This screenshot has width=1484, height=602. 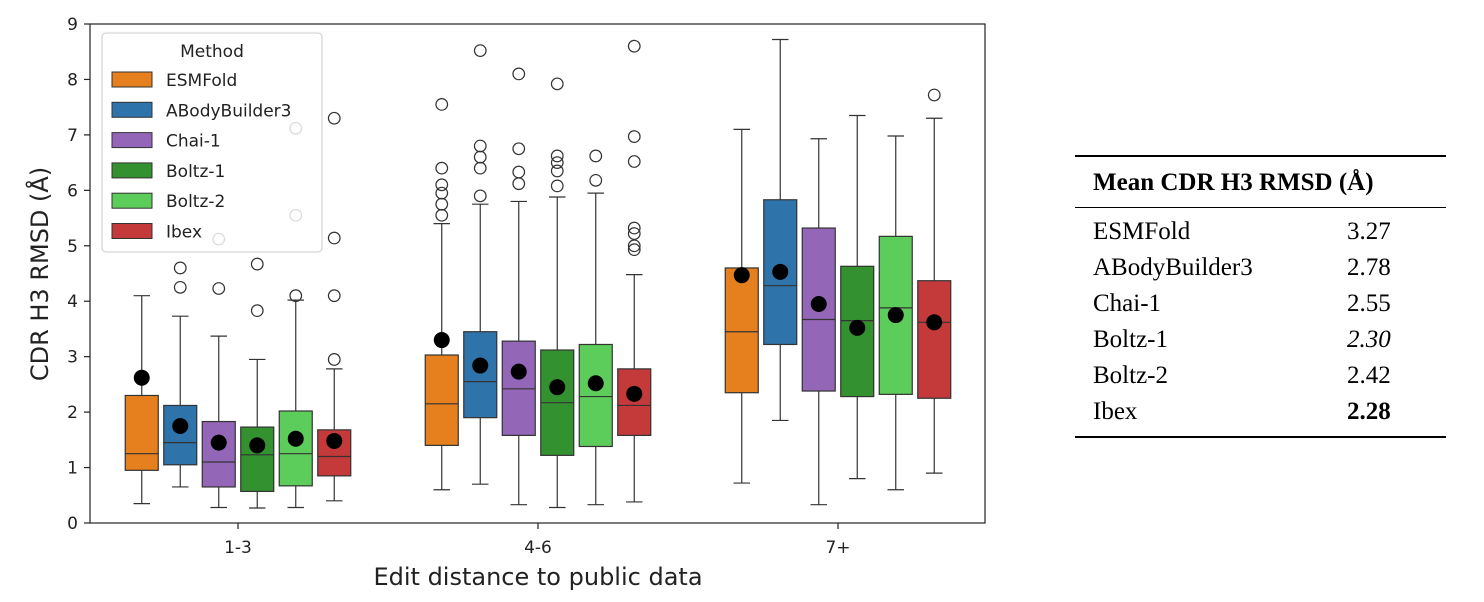 I want to click on mean-rmsd-value: 2.78, so click(x=1369, y=267).